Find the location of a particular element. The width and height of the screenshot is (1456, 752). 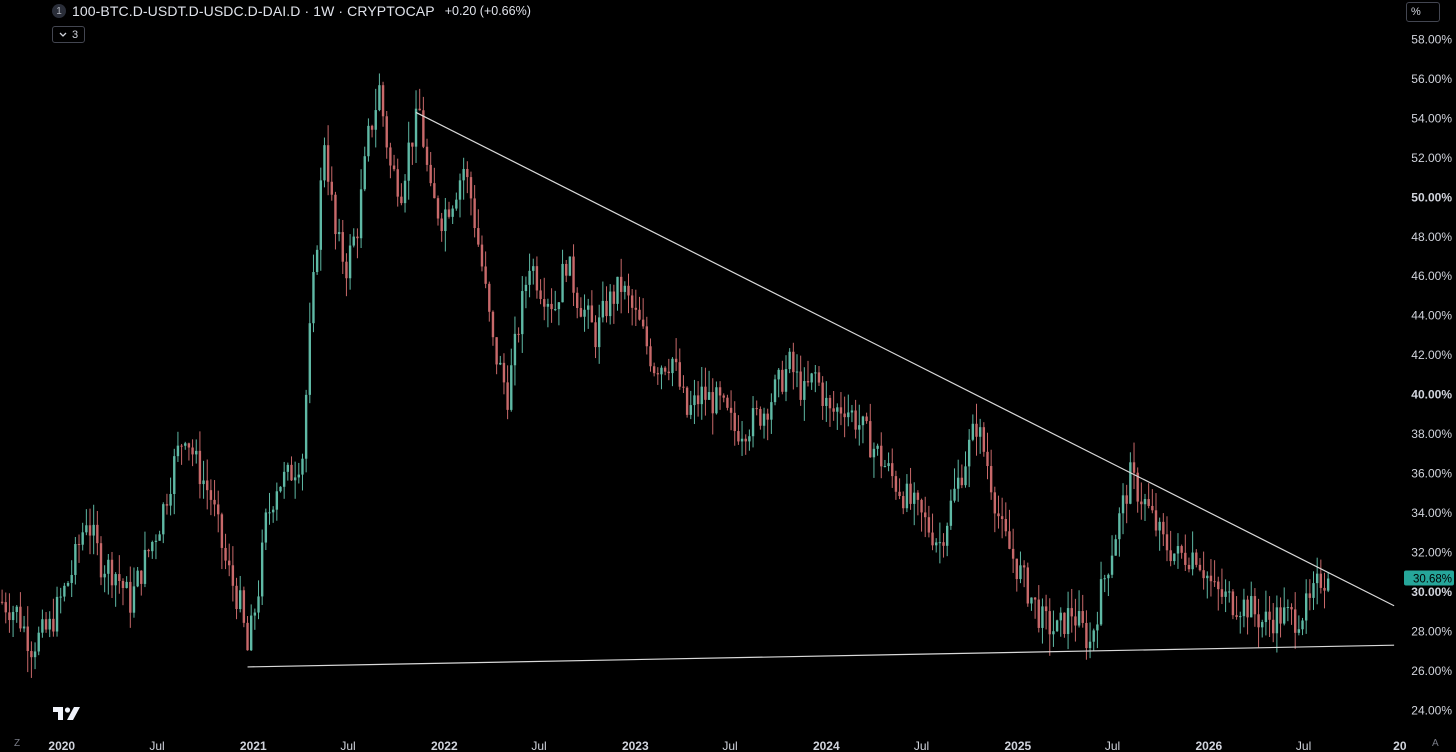

y-tick-label: 24.00% is located at coordinates (1431, 710).